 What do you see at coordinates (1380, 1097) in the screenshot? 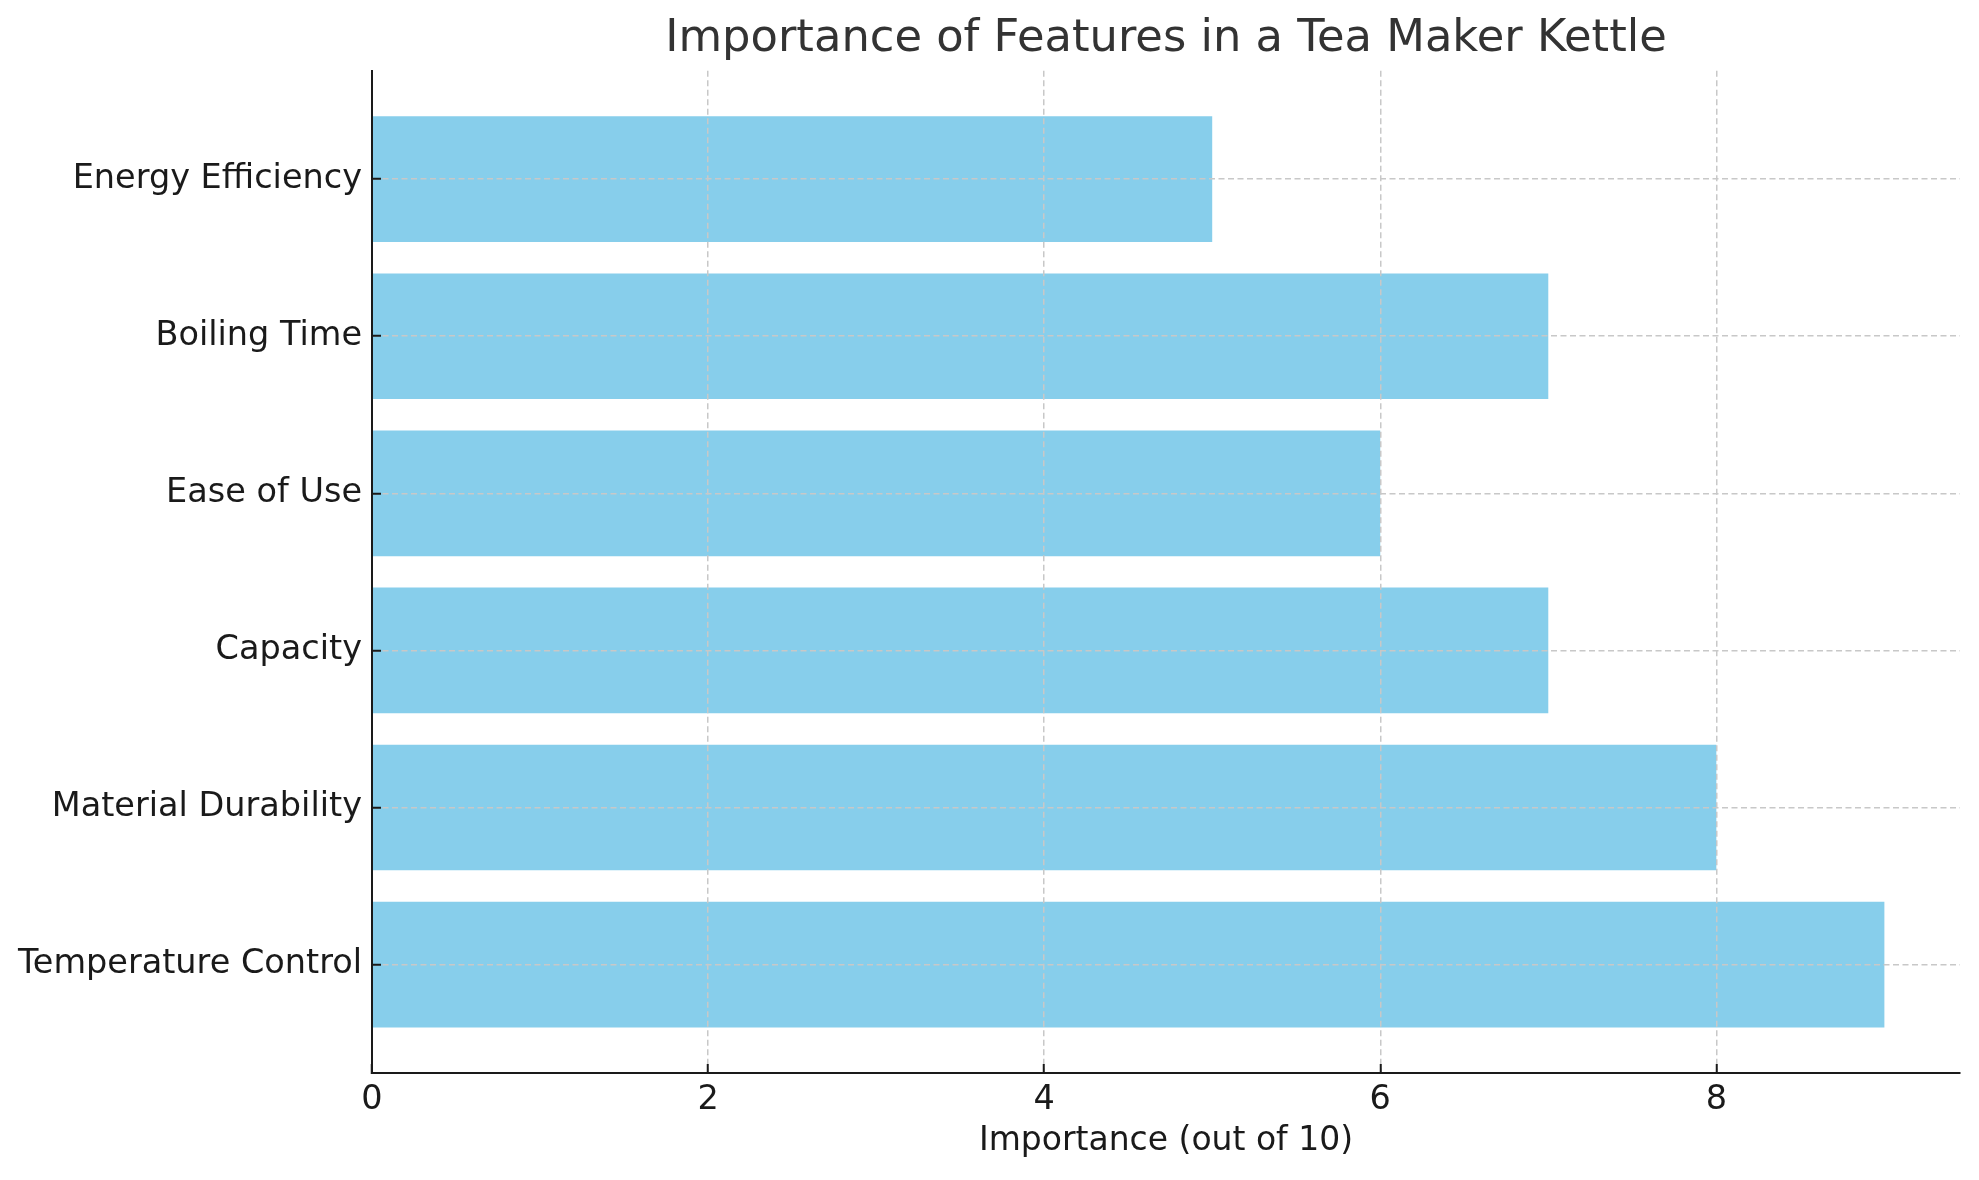
I see `x-tick-label: 6` at bounding box center [1380, 1097].